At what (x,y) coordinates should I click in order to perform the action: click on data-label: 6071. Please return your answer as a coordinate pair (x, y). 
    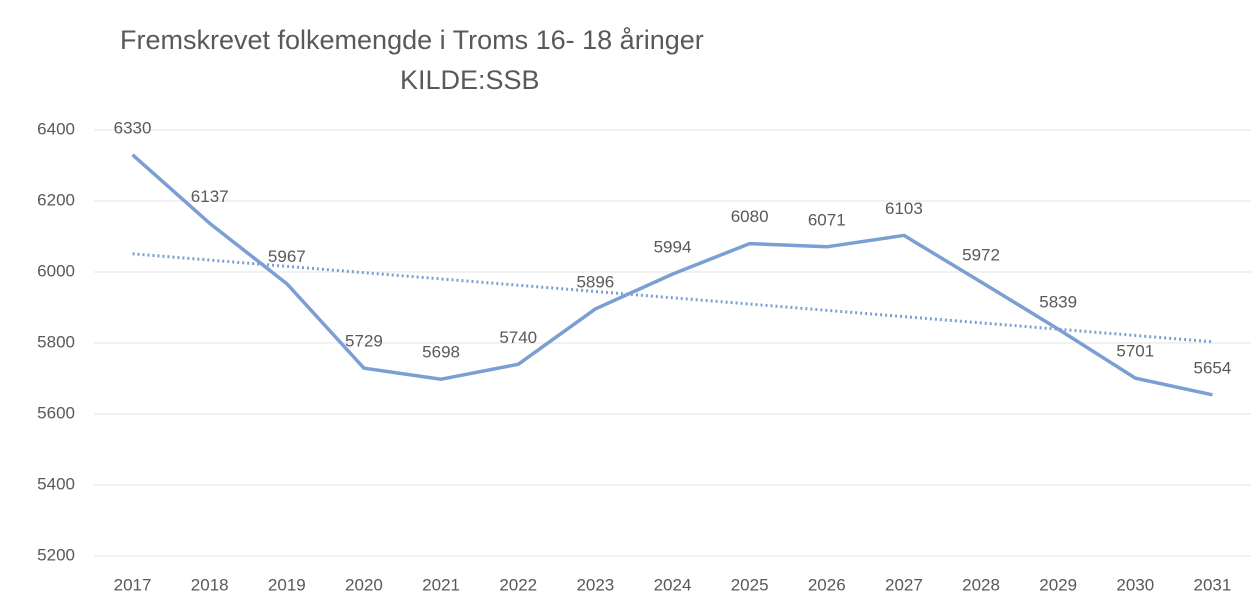
    Looking at the image, I should click on (827, 219).